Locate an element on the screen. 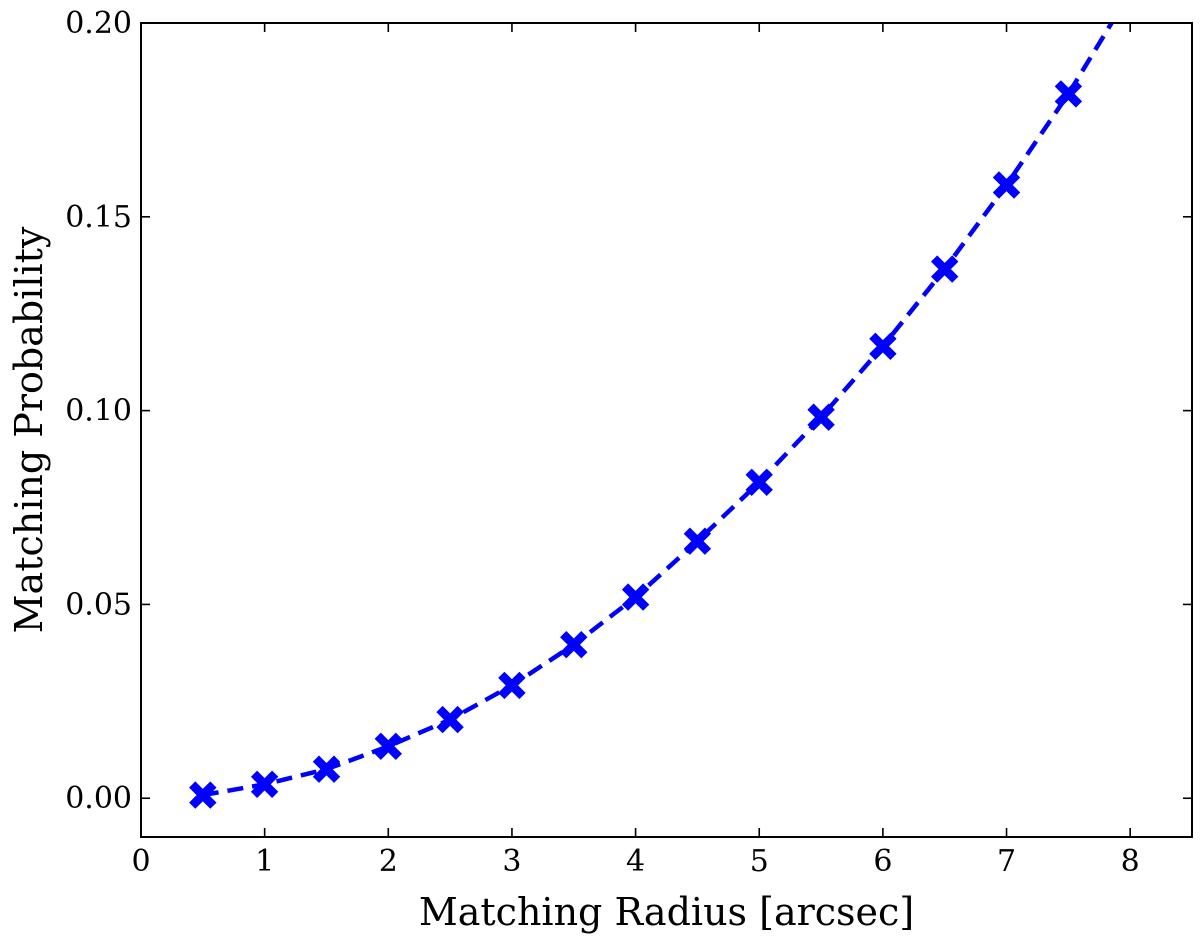 The height and width of the screenshot is (940, 1200). x-tick-label: 8 is located at coordinates (1130, 861).